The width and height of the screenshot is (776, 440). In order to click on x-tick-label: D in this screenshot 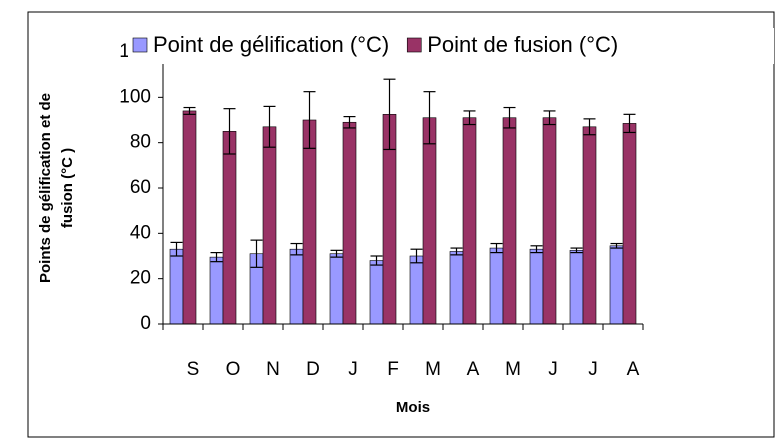, I will do `click(313, 369)`.